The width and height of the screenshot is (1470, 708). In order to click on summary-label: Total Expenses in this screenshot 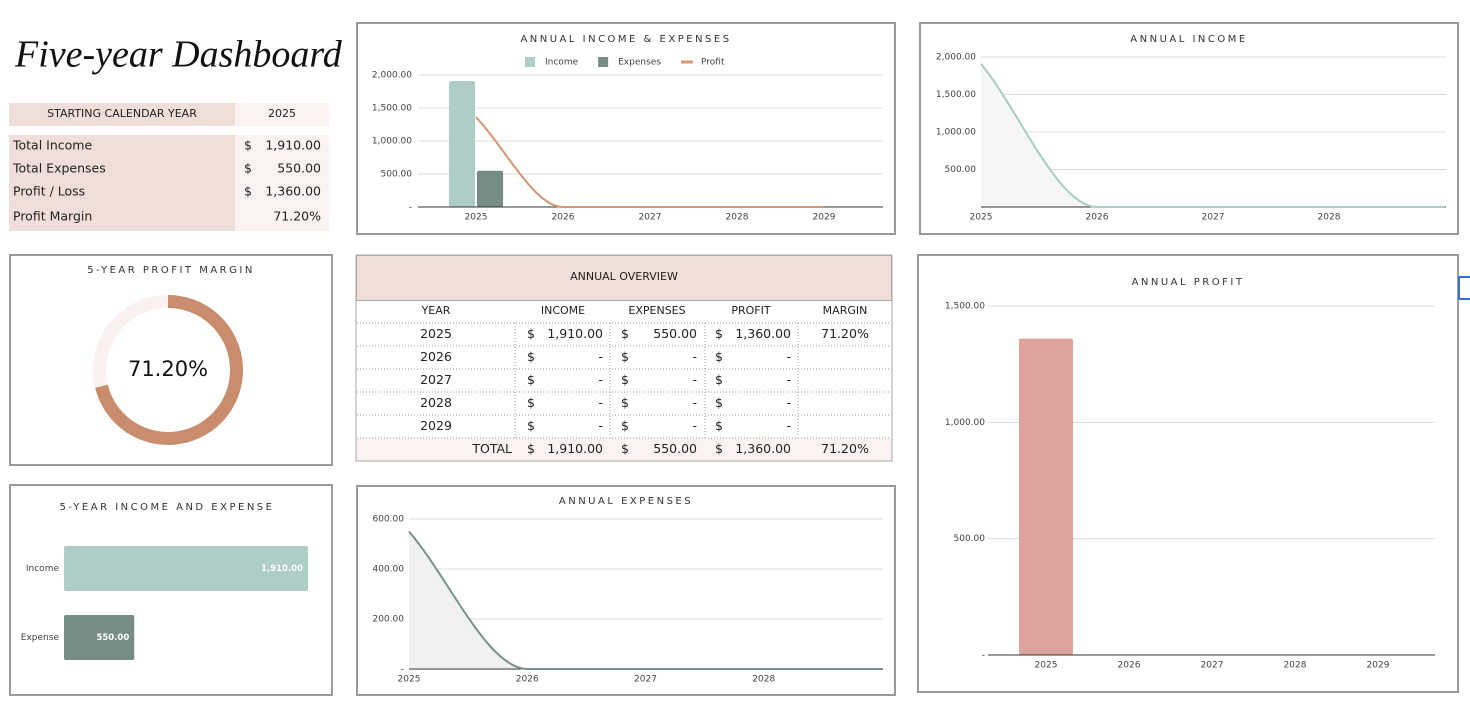, I will do `click(59, 168)`.